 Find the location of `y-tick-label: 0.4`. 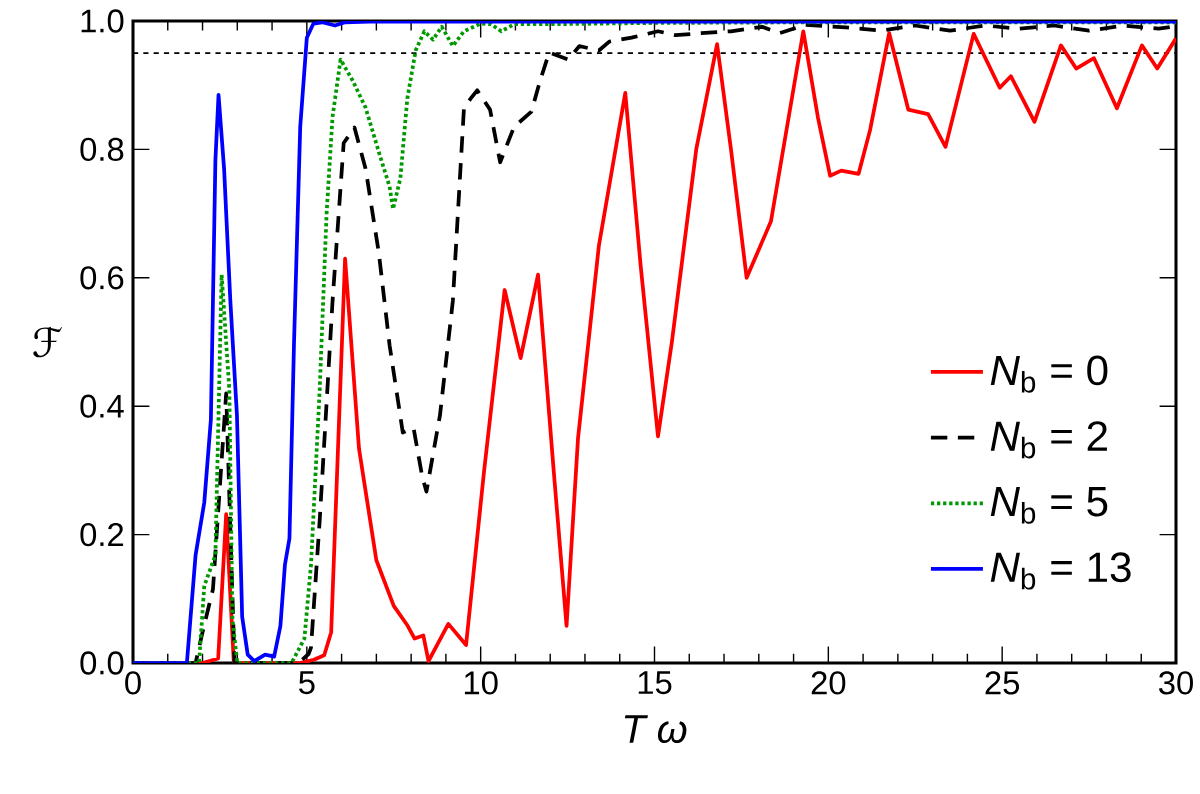

y-tick-label: 0.4 is located at coordinates (102, 406).